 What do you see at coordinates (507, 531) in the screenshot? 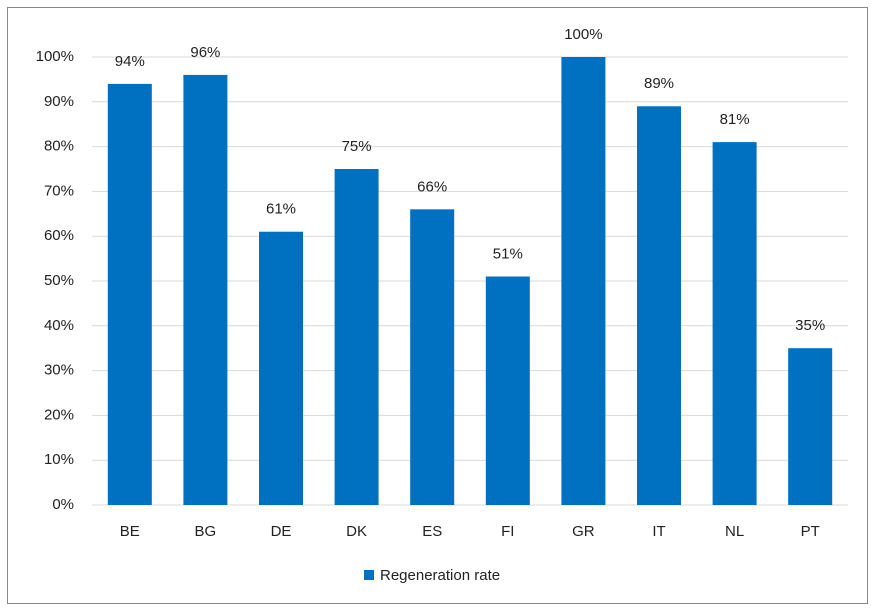
I see `x-tick-label: FI` at bounding box center [507, 531].